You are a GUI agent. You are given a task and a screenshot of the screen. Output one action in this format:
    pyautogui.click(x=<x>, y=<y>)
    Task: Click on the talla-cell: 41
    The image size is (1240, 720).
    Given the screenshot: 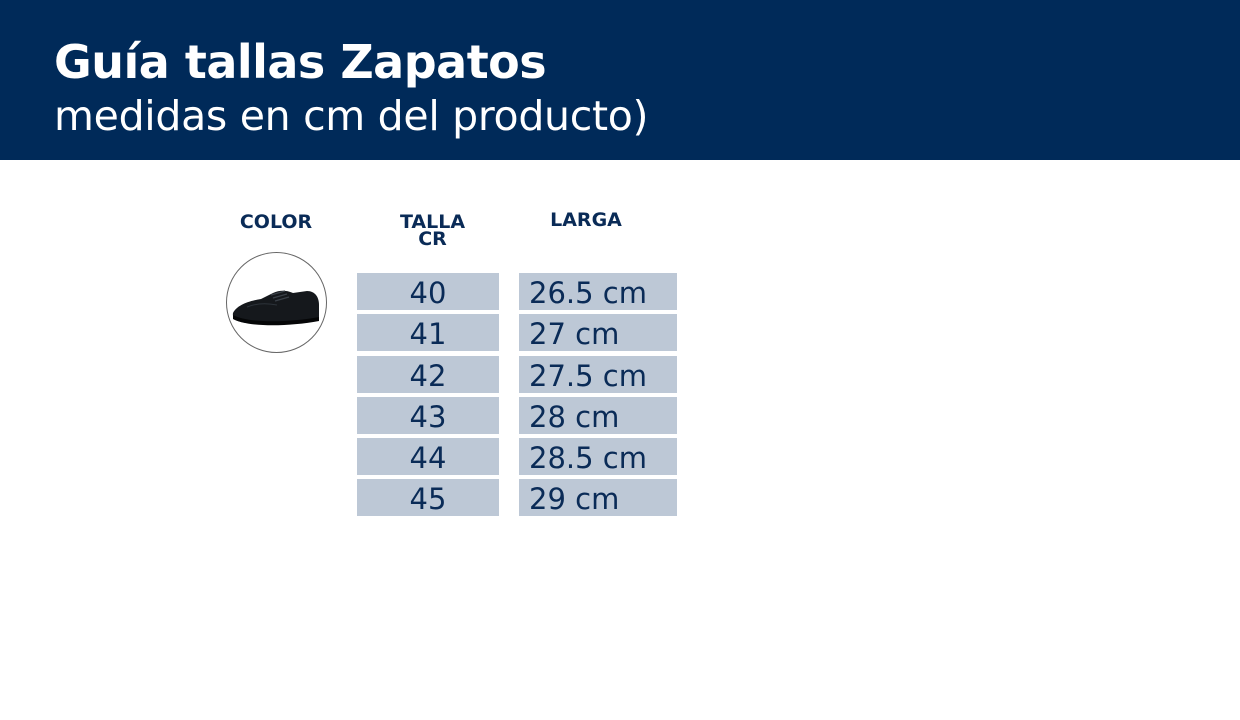 What is the action you would take?
    pyautogui.click(x=428, y=332)
    